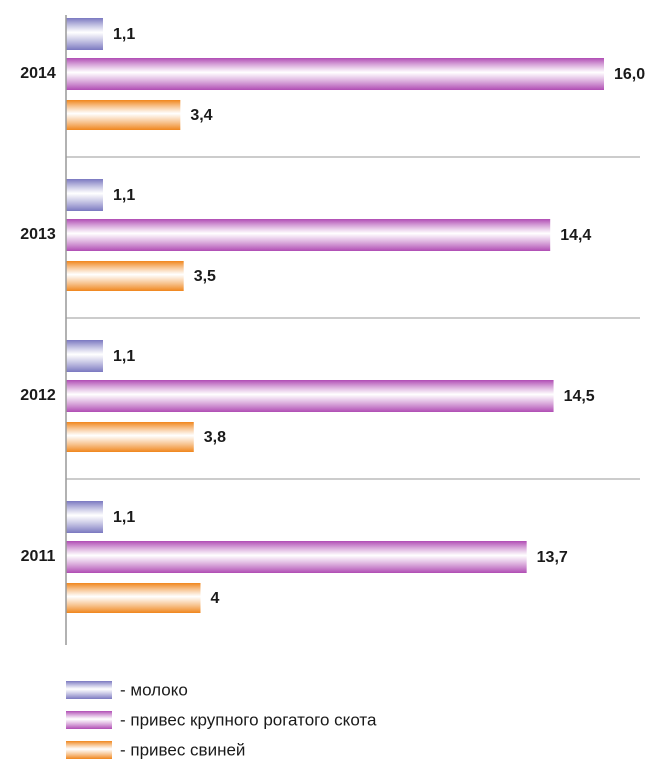 Image resolution: width=653 pixels, height=759 pixels. Describe the element at coordinates (248, 719) in the screenshot. I see `legend-label: - привес крупного рогатого скота` at that location.